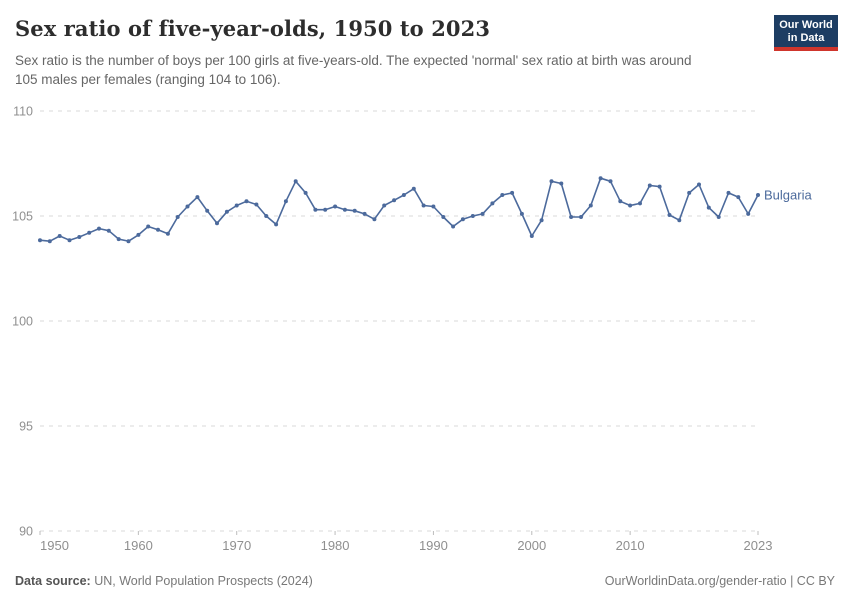 Image resolution: width=850 pixels, height=600 pixels. What do you see at coordinates (718, 217) in the screenshot?
I see `data-point-2019` at bounding box center [718, 217].